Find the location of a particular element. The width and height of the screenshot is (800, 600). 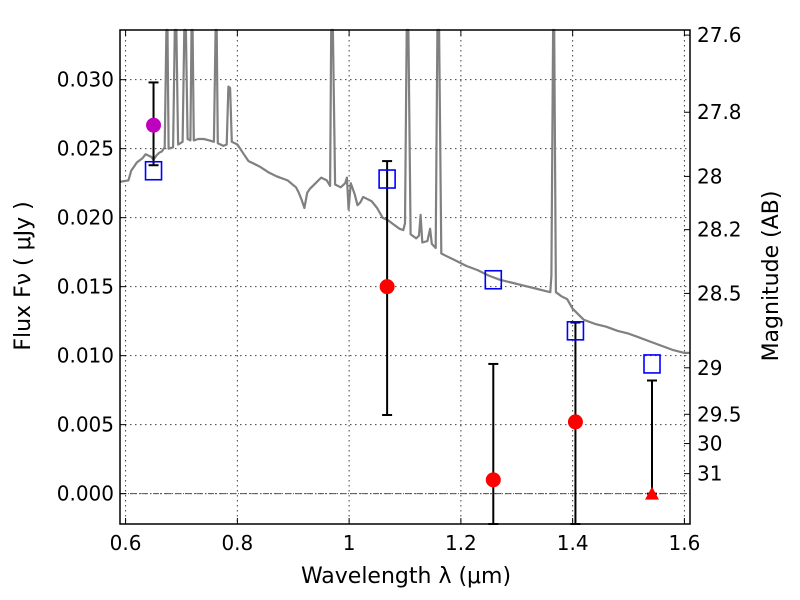

right-tick-label: 30 is located at coordinates (709, 444).